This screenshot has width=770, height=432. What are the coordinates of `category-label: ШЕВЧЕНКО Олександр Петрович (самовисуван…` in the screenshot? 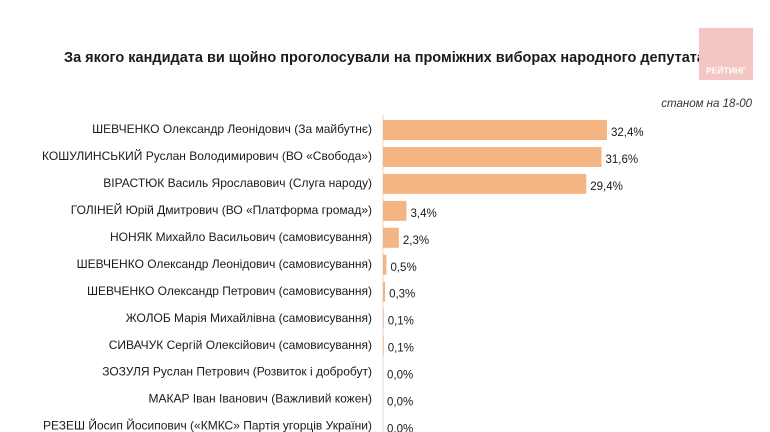 It's located at (229, 291).